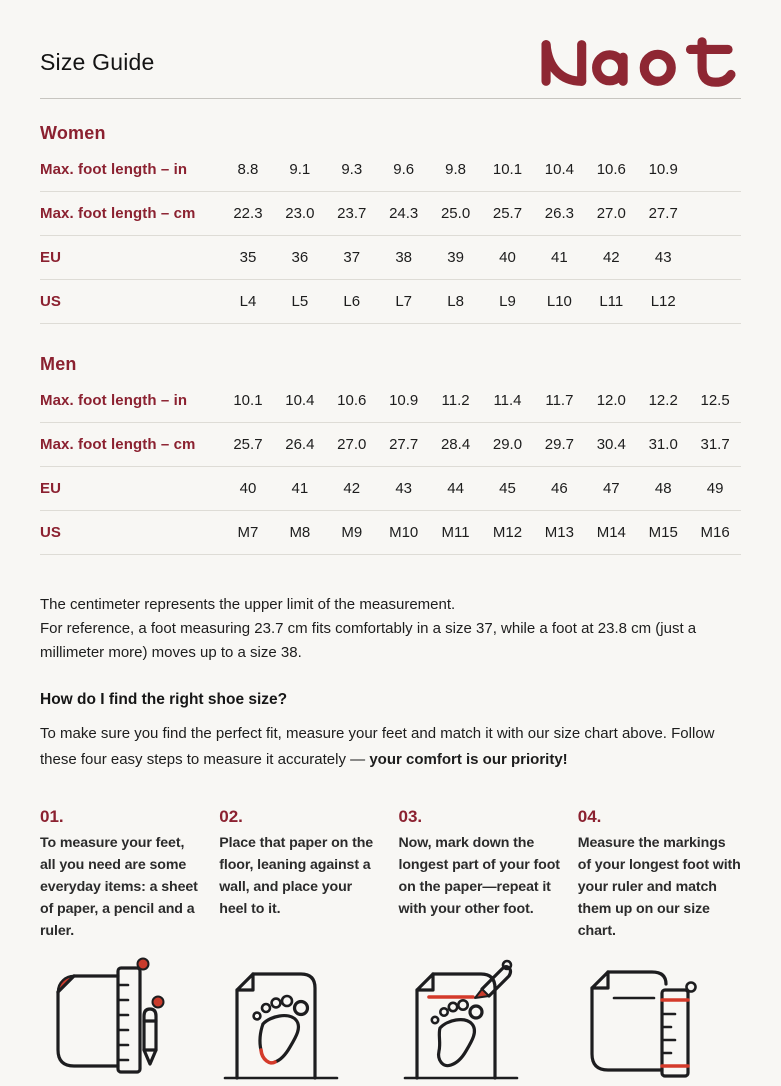  I want to click on size-value: 44, so click(455, 488).